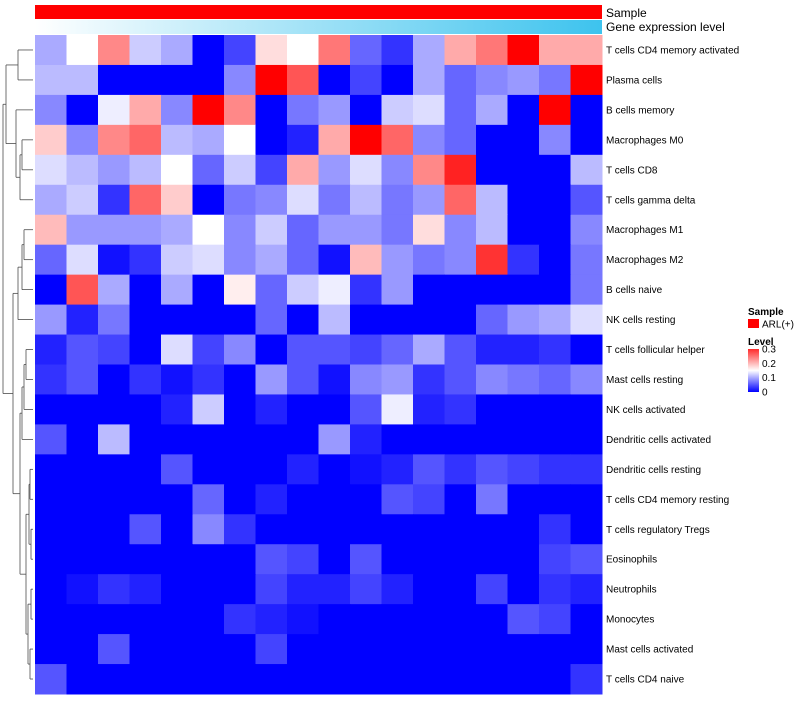 The height and width of the screenshot is (705, 800). Describe the element at coordinates (631, 590) in the screenshot. I see `row-label: Neutrophils` at that location.